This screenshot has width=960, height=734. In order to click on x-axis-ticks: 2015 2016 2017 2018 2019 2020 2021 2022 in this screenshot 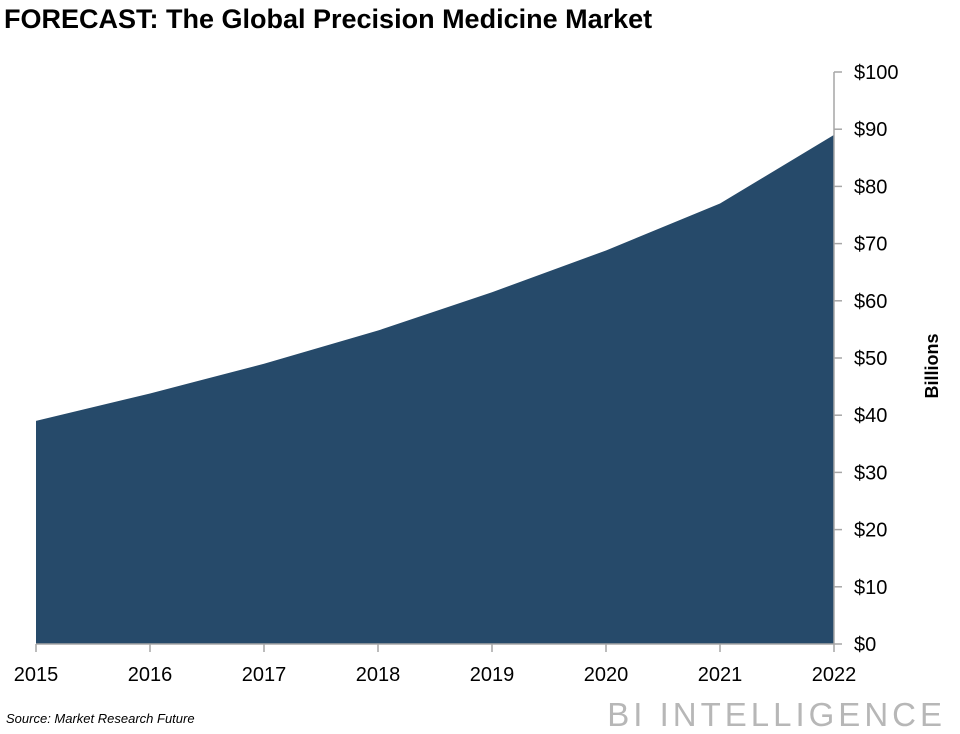, I will do `click(435, 664)`.